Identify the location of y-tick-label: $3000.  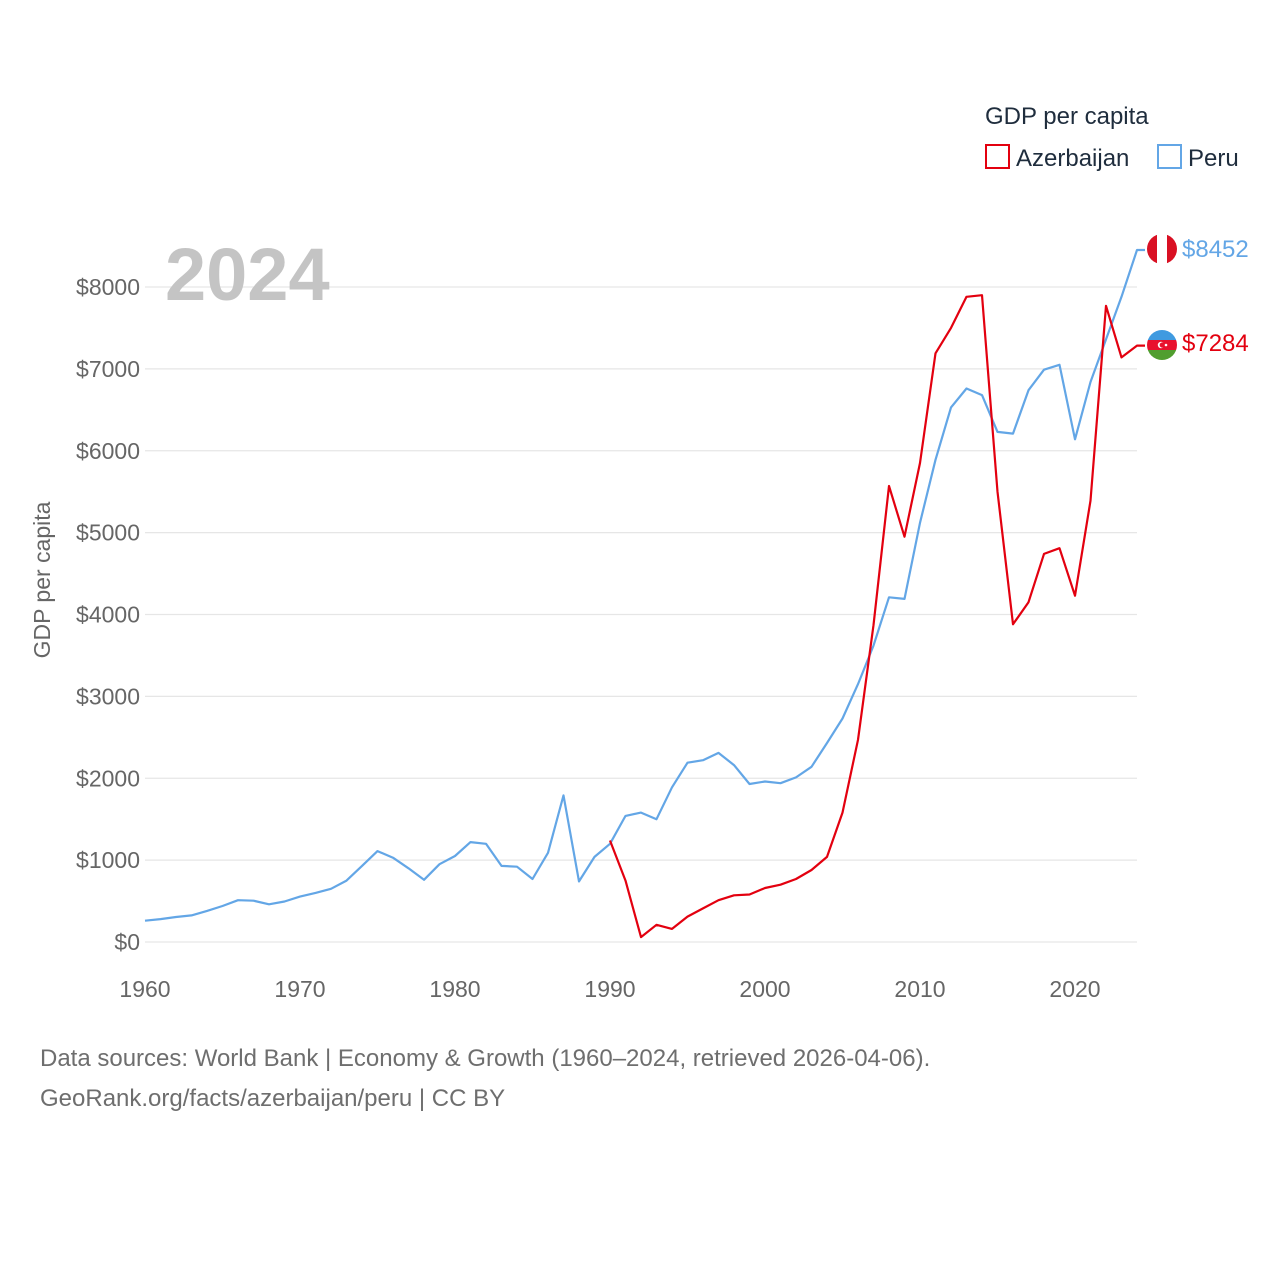
(108, 696).